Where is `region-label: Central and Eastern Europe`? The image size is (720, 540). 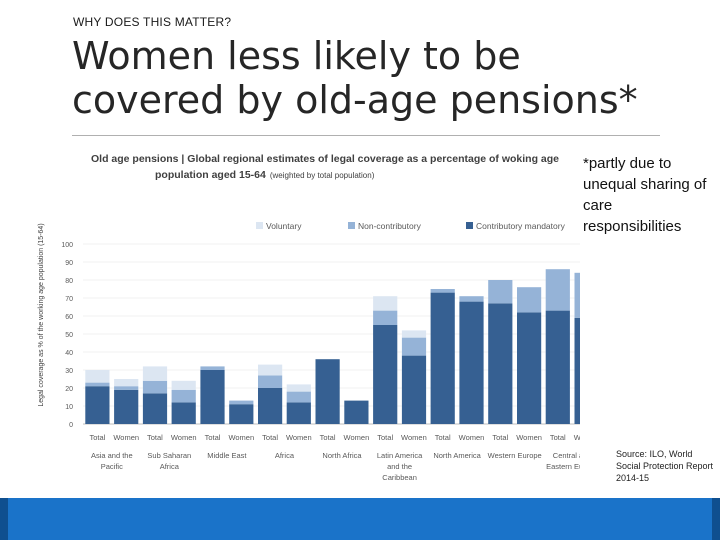 region-label: Central and Eastern Europe is located at coordinates (563, 461).